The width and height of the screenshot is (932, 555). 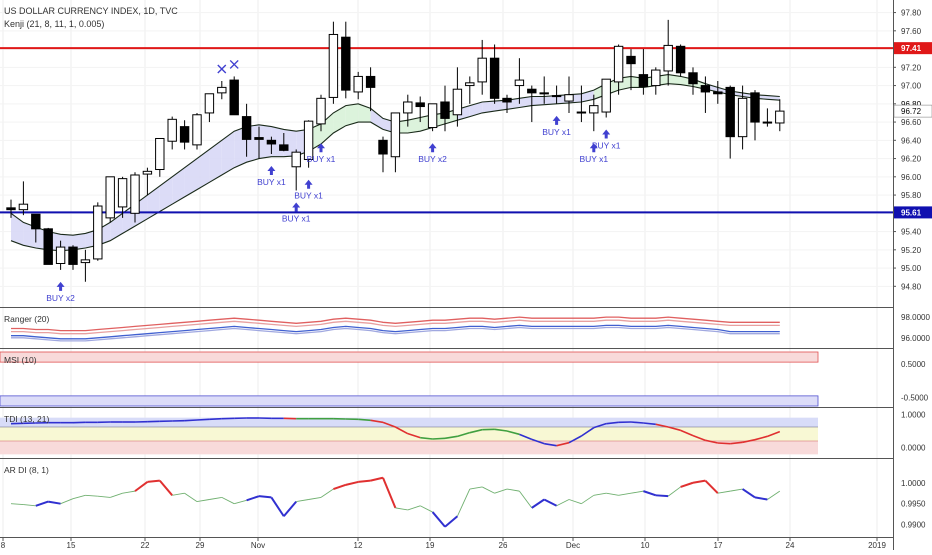 I want to click on ardi-tick-label: 1.0000, so click(x=913, y=483).